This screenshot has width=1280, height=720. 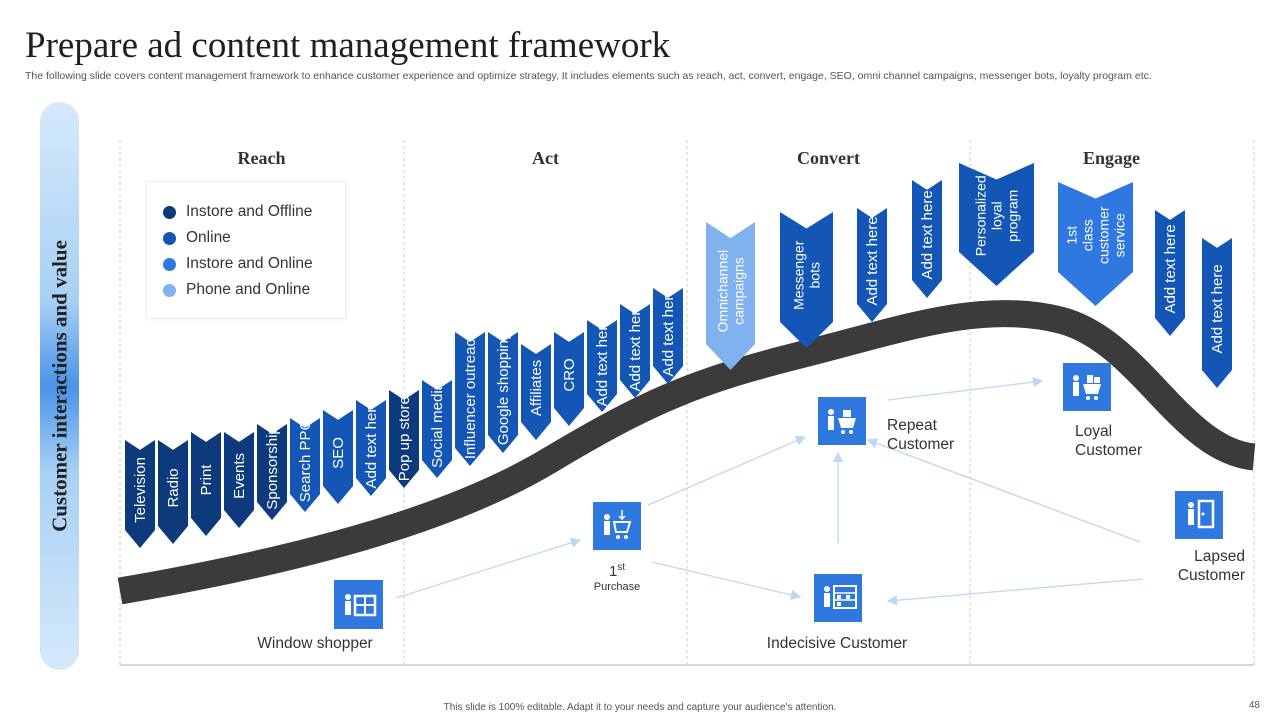 What do you see at coordinates (140, 490) in the screenshot?
I see `chevron-label: Television` at bounding box center [140, 490].